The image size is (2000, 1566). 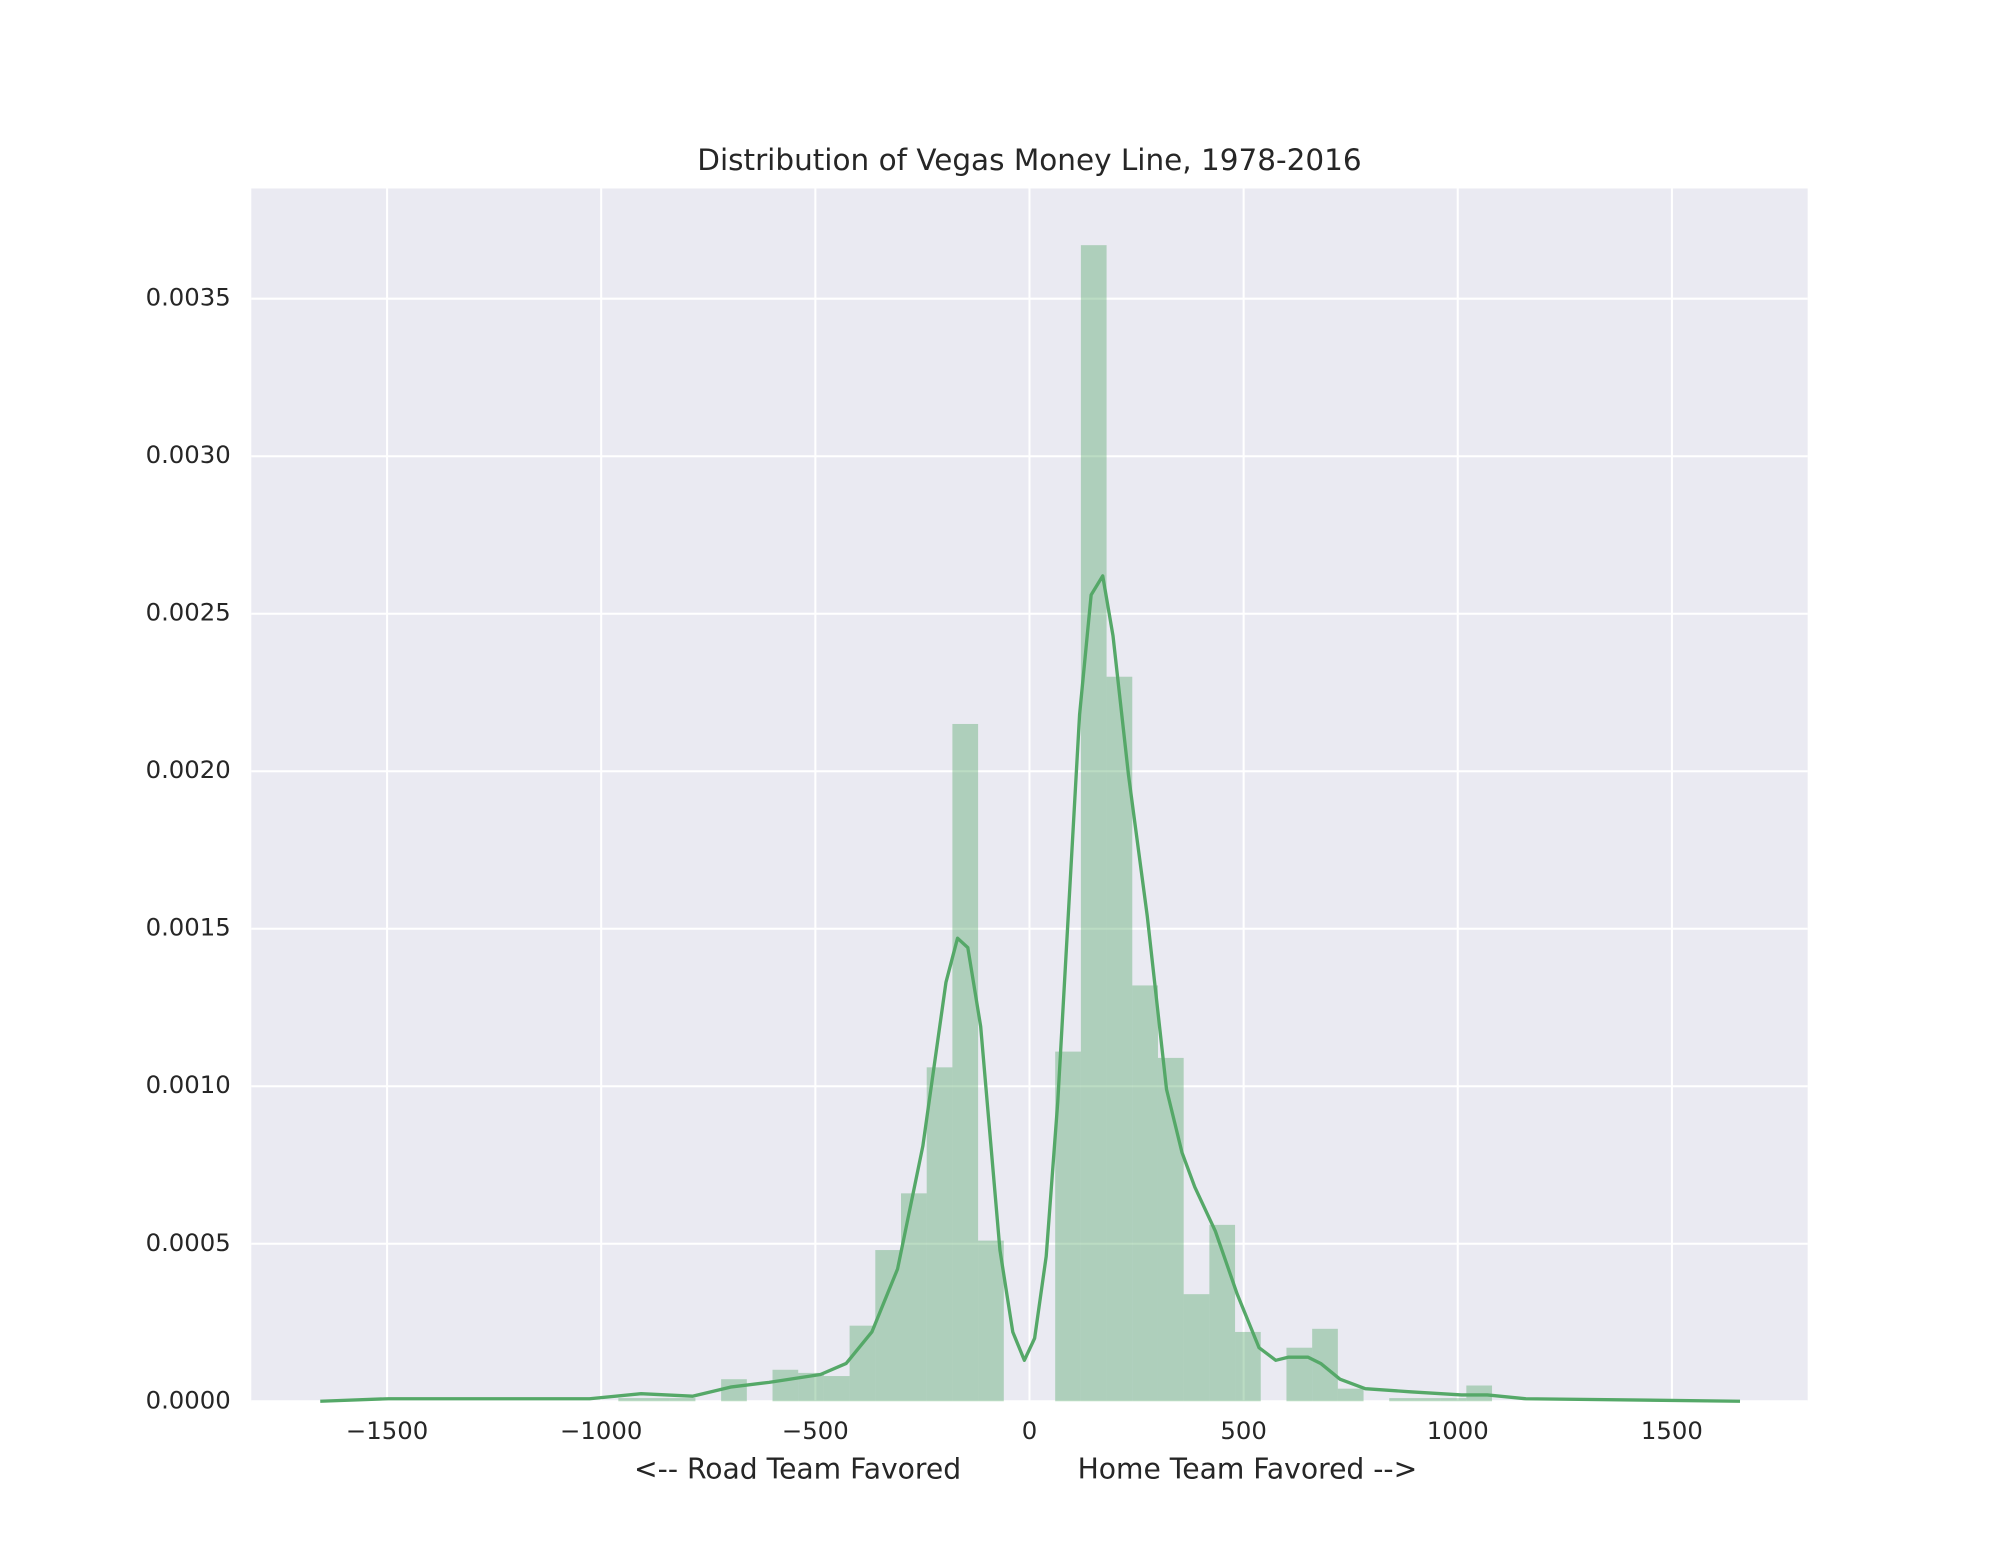 What do you see at coordinates (1030, 1430) in the screenshot?
I see `x-tick-label: 0` at bounding box center [1030, 1430].